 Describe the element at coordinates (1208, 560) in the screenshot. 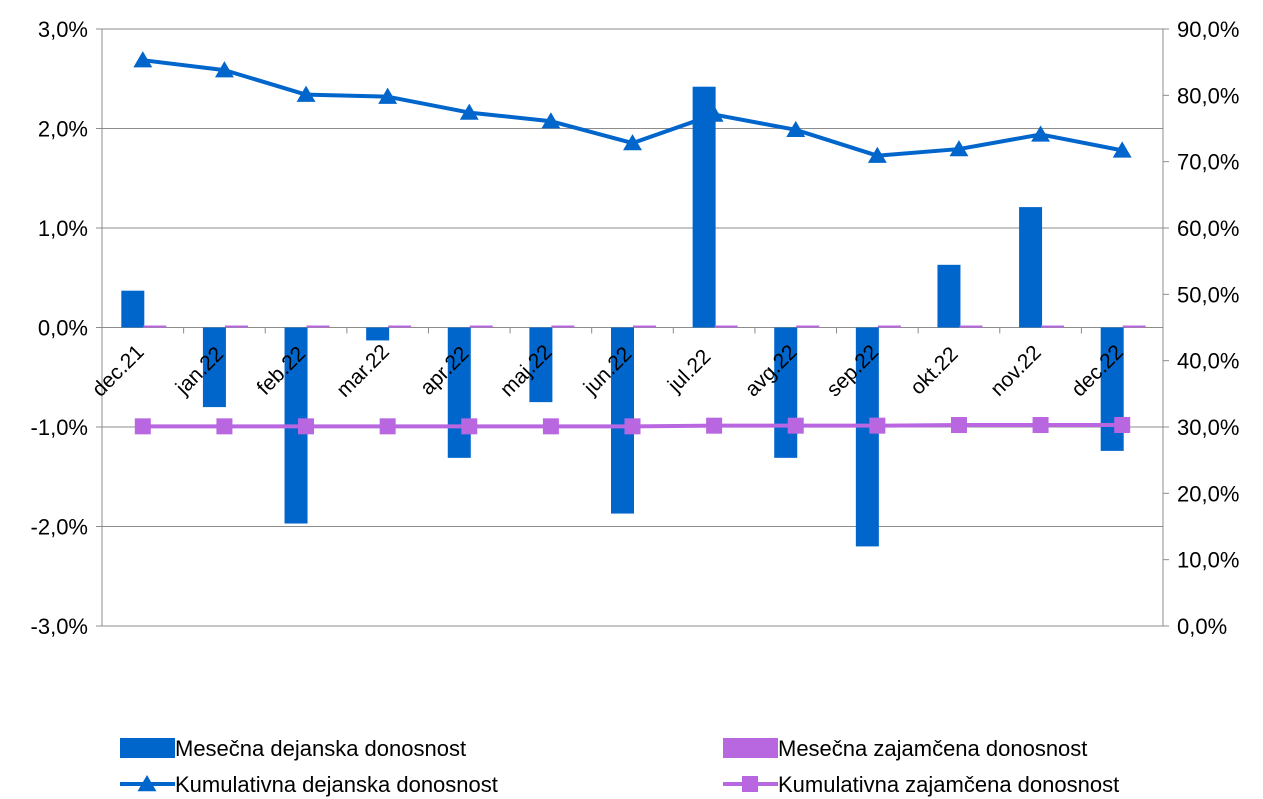

I see `right-tick-label: 10,0%` at that location.